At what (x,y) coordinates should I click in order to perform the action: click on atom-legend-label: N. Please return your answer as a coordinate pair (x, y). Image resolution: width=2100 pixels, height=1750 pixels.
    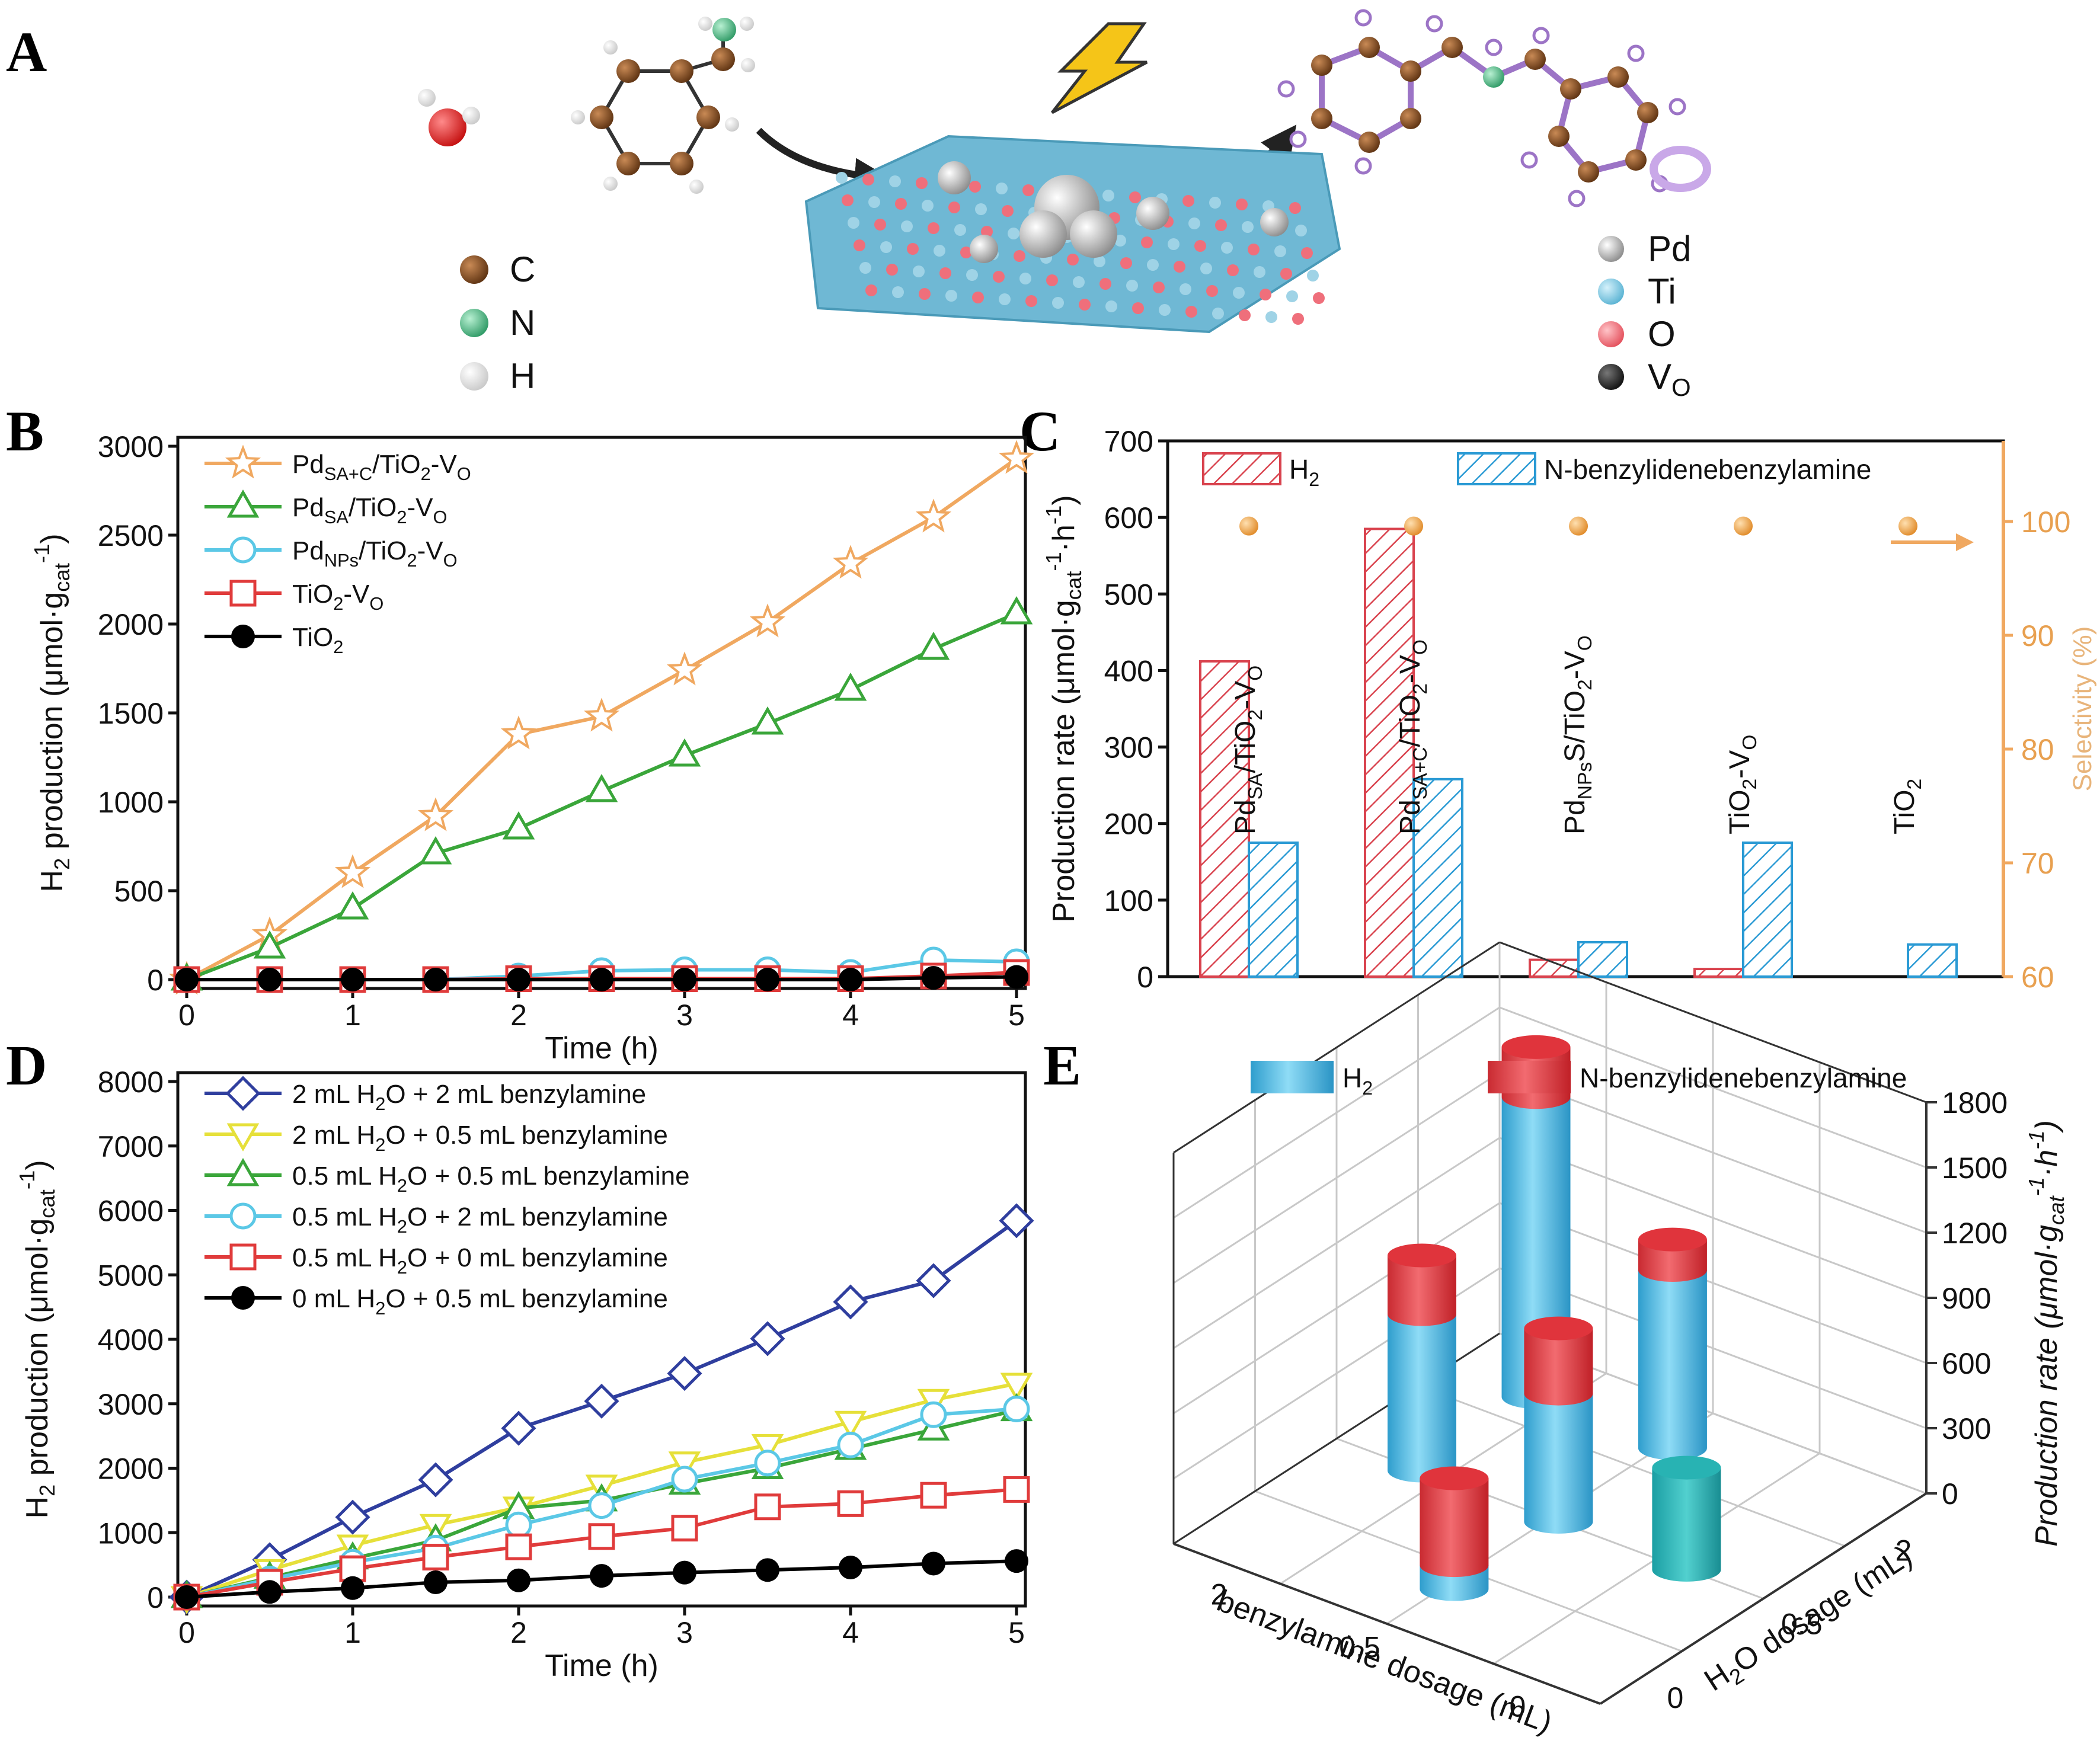
    Looking at the image, I should click on (522, 323).